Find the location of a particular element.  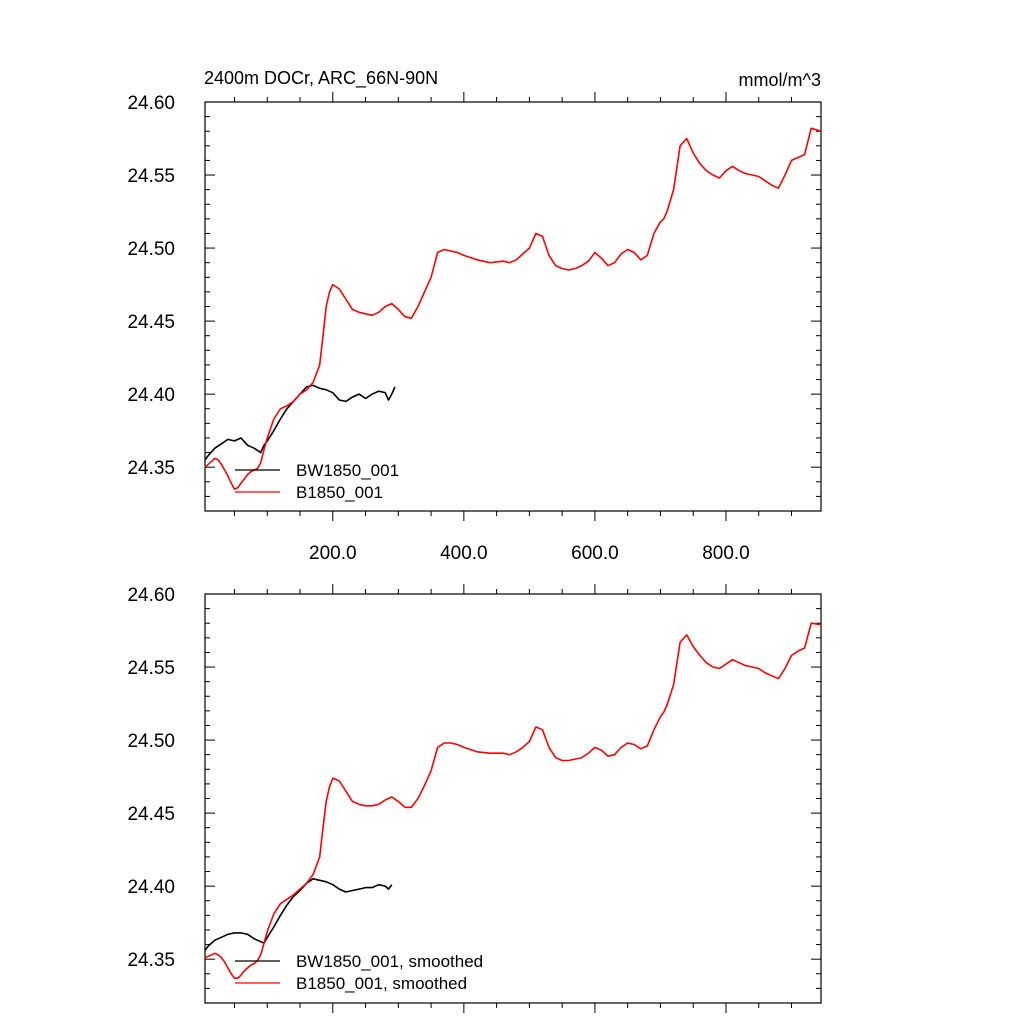

x-tick-label: 400.0 is located at coordinates (464, 553).